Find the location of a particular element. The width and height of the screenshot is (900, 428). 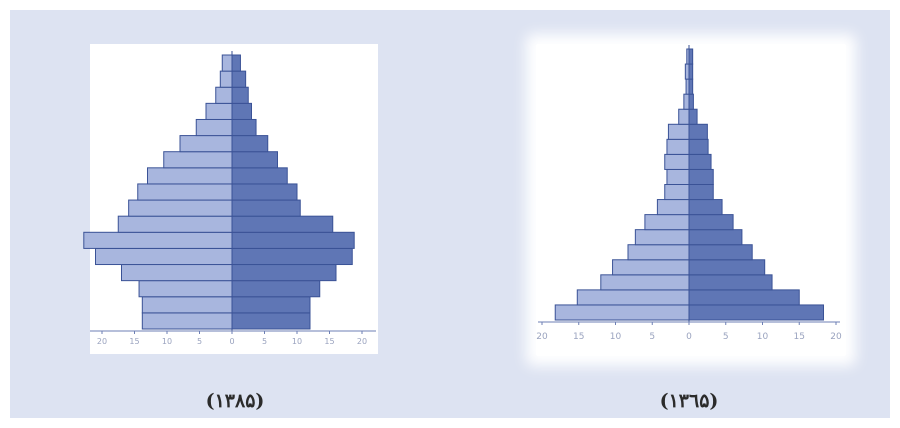

caption-1385: (۱۳۸۵) is located at coordinates (235, 401).